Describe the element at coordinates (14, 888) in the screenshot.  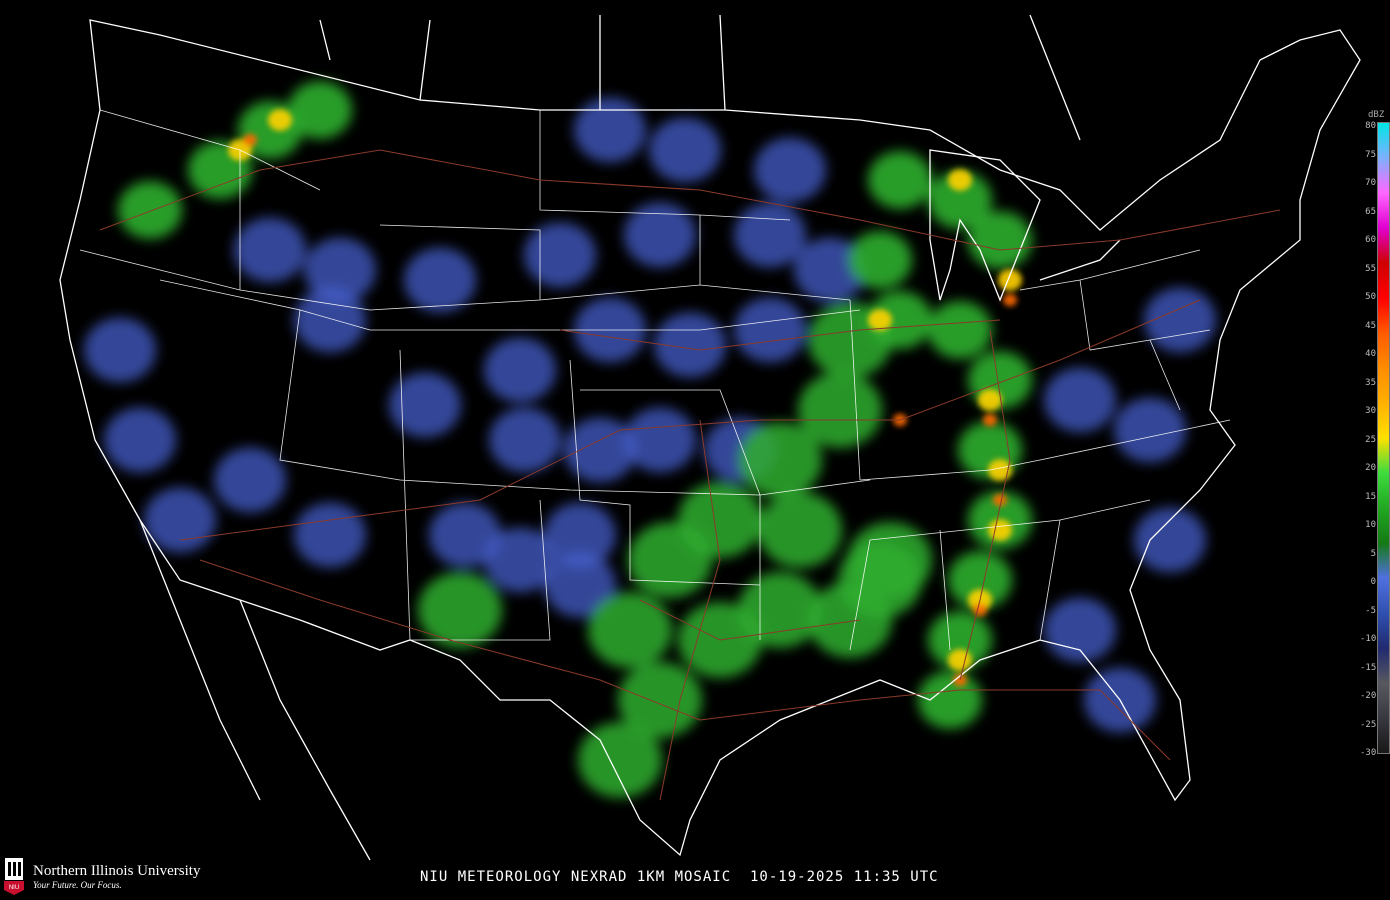
I see `svg-text: NIU` at that location.